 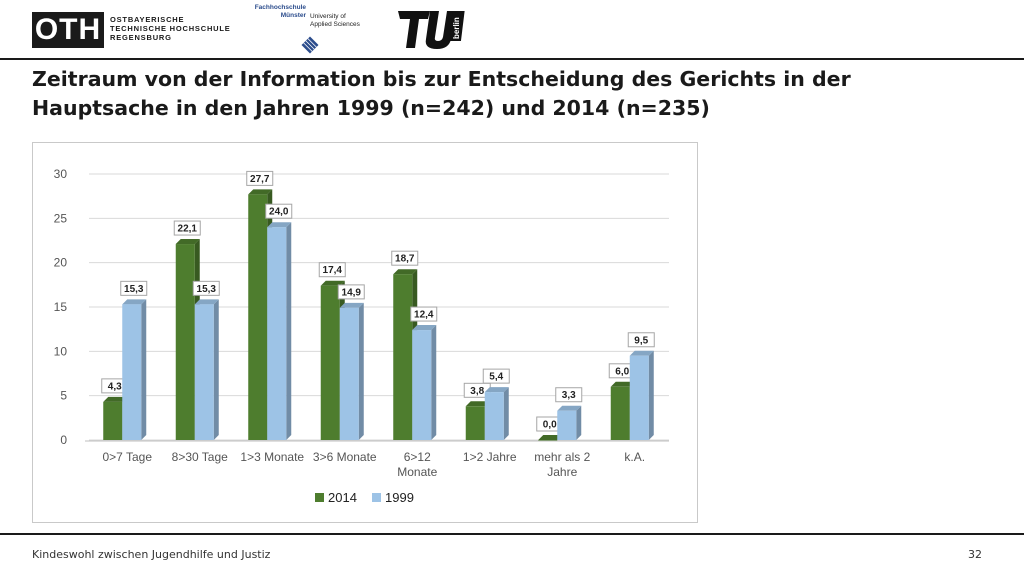 I want to click on fh-muenster-logo-icon, so click(x=310, y=45).